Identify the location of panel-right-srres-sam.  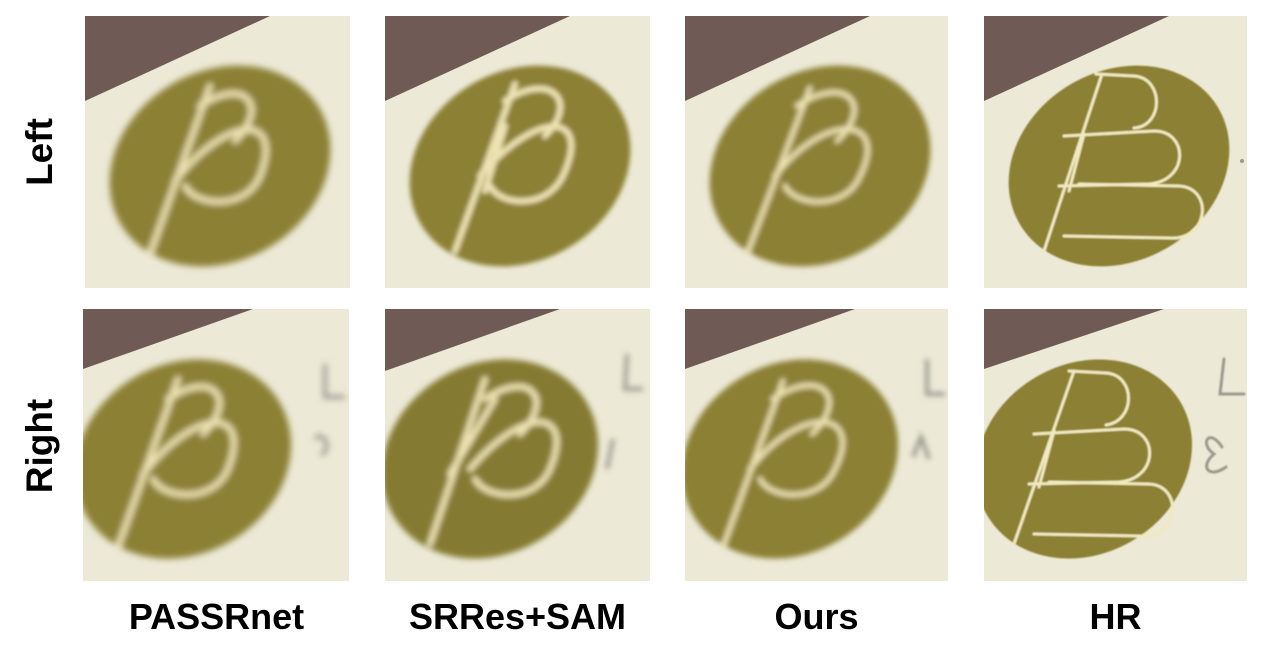
(517, 445).